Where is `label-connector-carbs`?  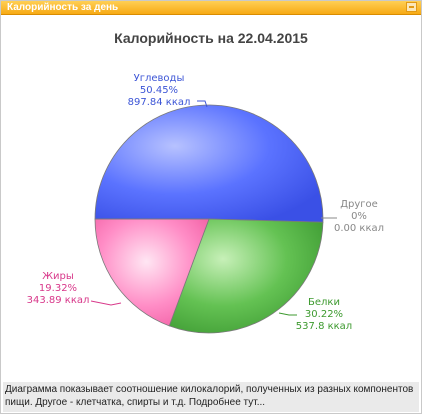 label-connector-carbs is located at coordinates (202, 104).